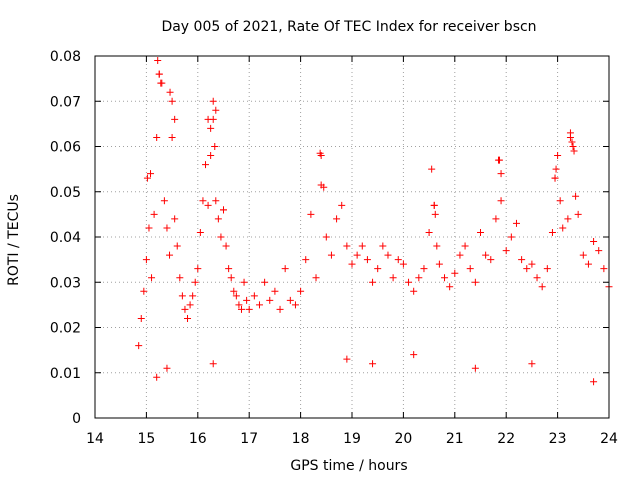 The image size is (640, 480). I want to click on y-tick-label: 0.03, so click(65, 283).